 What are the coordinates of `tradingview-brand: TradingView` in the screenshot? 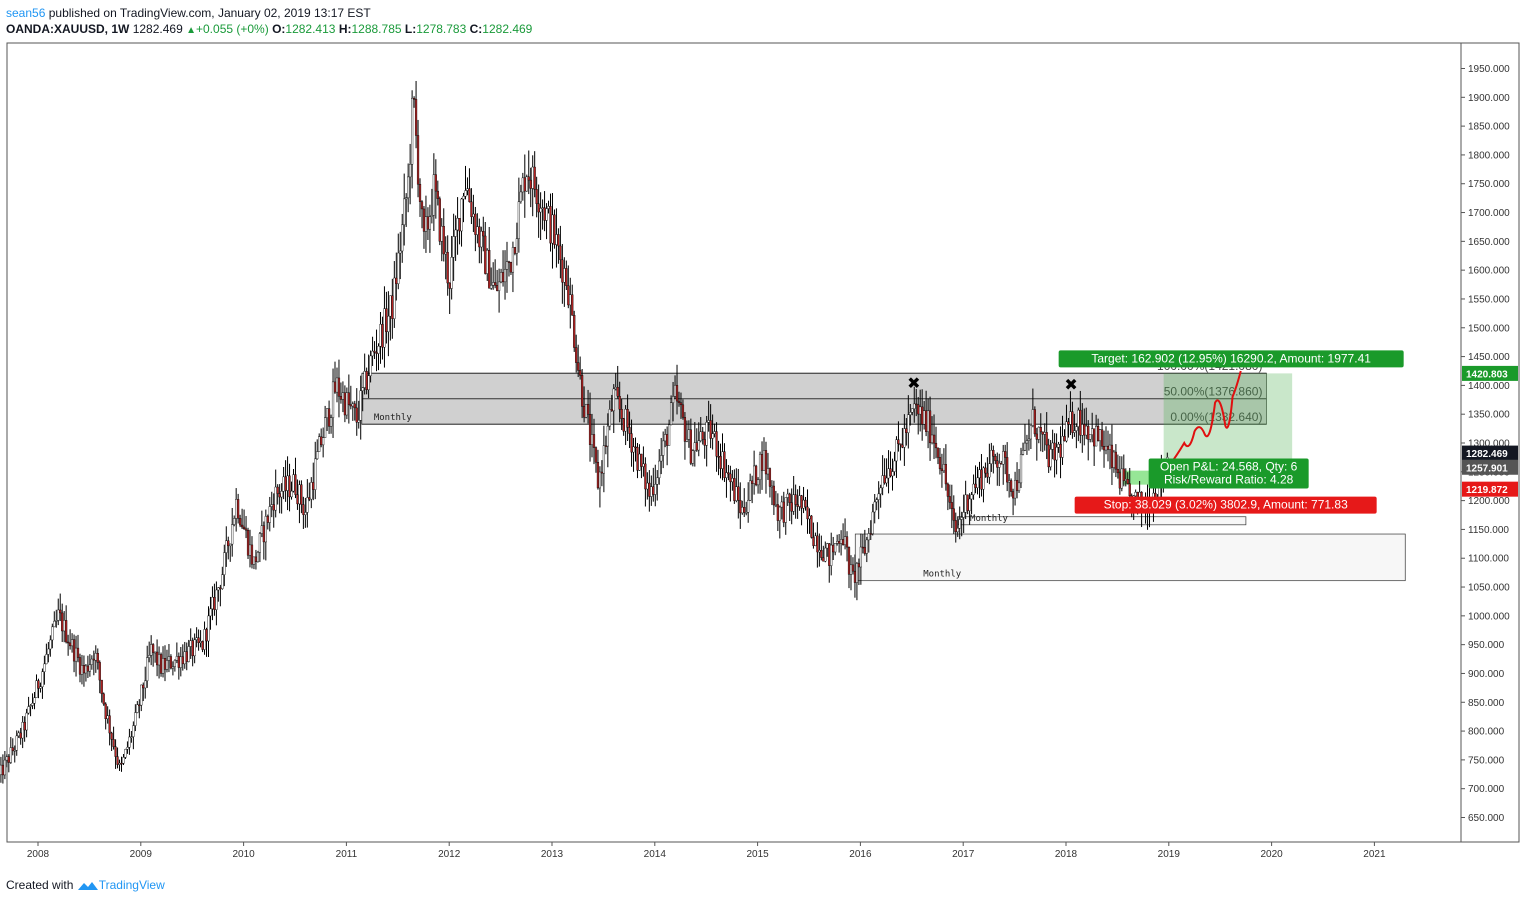 It's located at (131, 885).